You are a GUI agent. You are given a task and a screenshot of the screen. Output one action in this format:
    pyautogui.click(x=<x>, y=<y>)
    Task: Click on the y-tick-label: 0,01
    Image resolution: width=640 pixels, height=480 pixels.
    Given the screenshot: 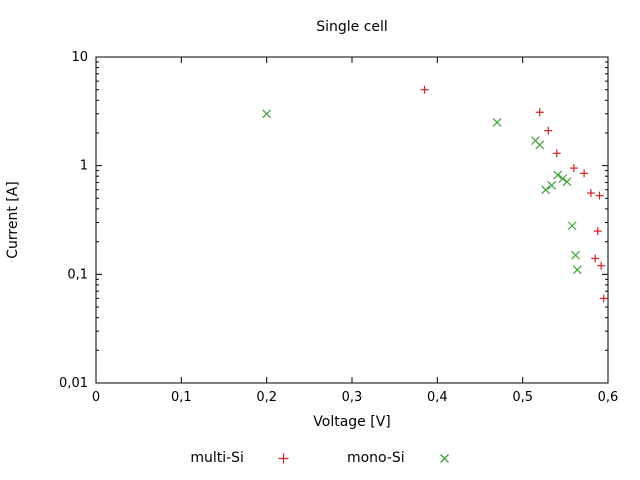 What is the action you would take?
    pyautogui.click(x=73, y=383)
    